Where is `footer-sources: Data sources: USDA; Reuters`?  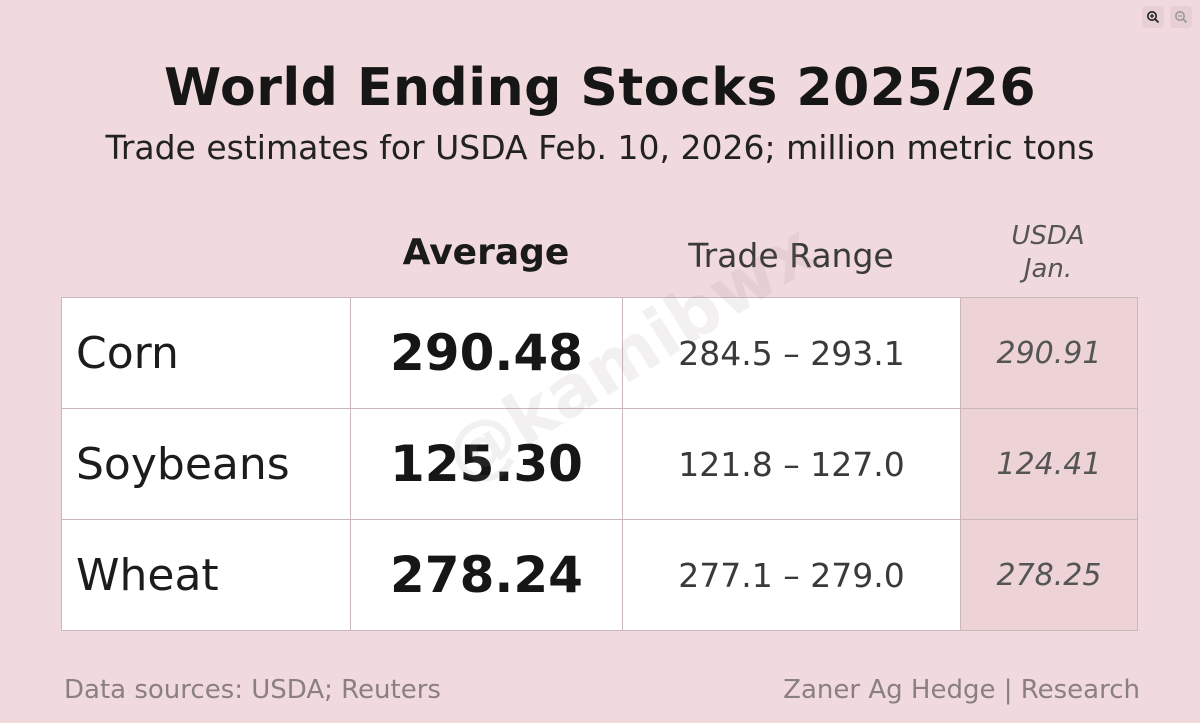
footer-sources: Data sources: USDA; Reuters is located at coordinates (252, 690).